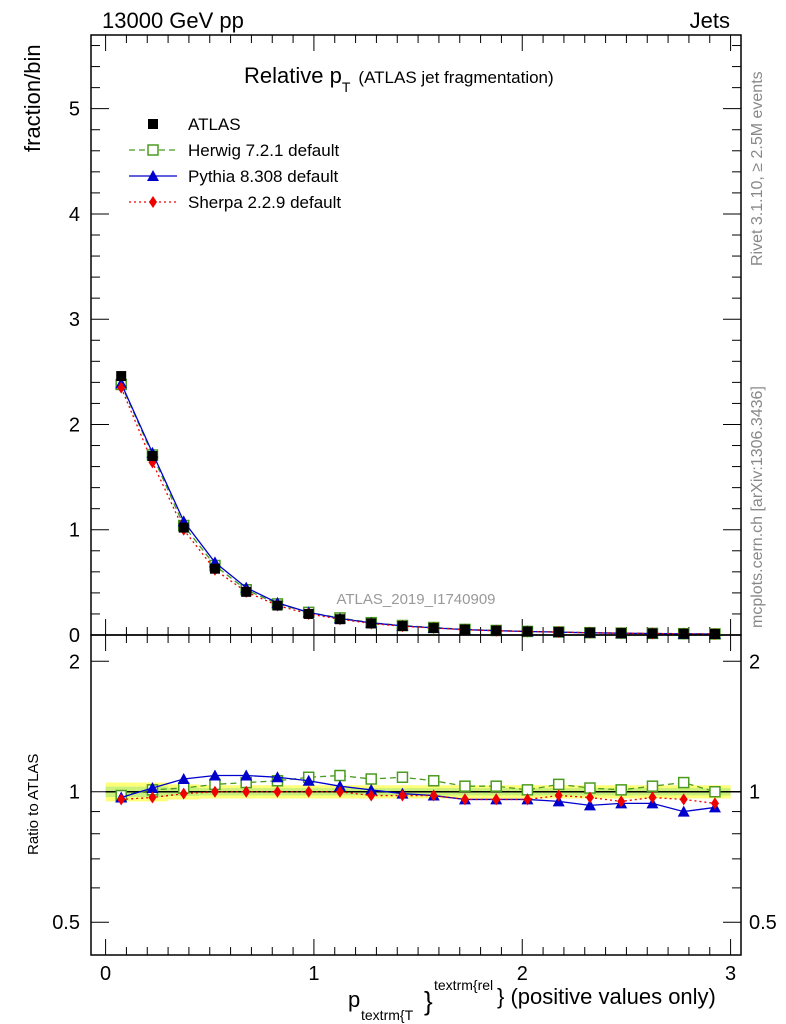  What do you see at coordinates (293, 75) in the screenshot?
I see `chart-title-main: Relative p` at bounding box center [293, 75].